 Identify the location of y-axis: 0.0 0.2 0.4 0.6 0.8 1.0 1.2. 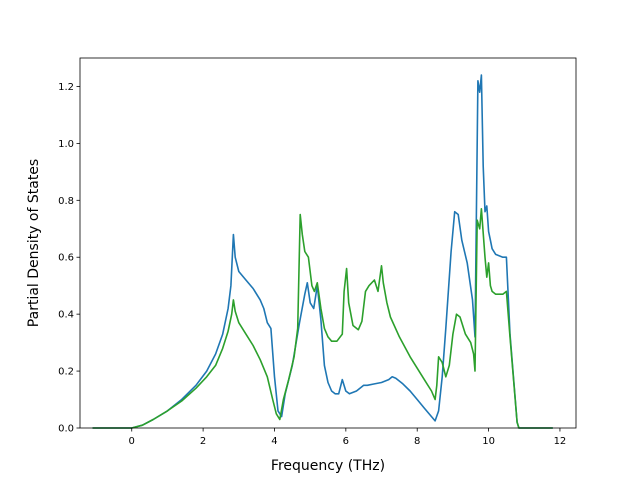
(69, 258).